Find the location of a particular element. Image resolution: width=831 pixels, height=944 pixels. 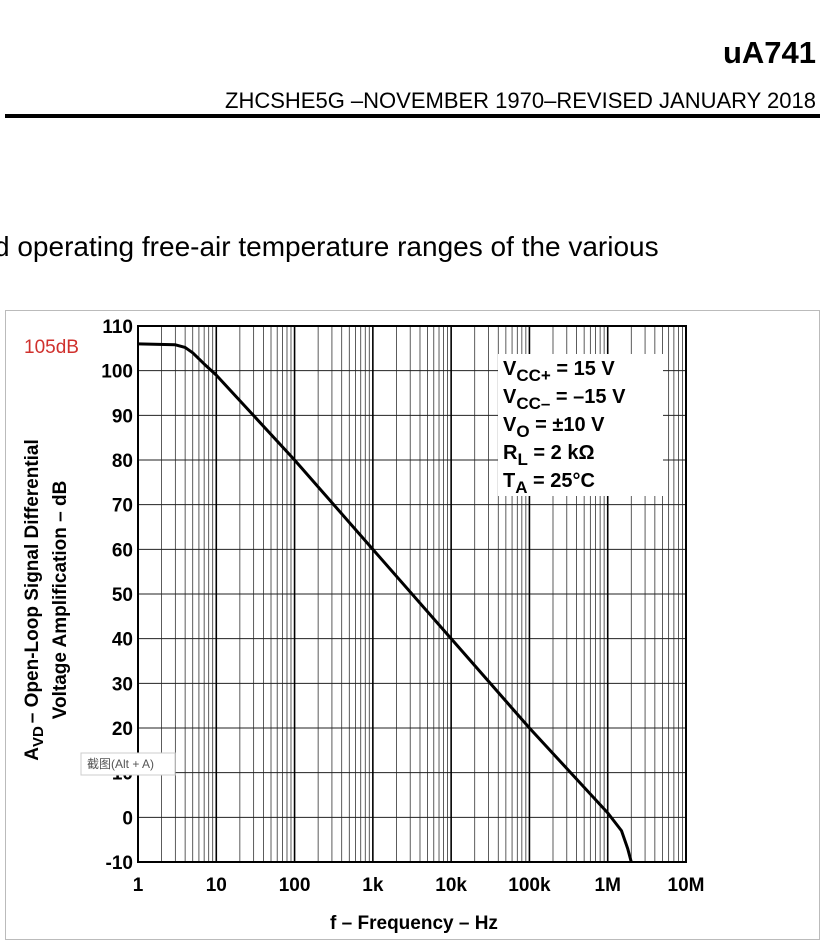

tooltip-box is located at coordinates (128, 764).